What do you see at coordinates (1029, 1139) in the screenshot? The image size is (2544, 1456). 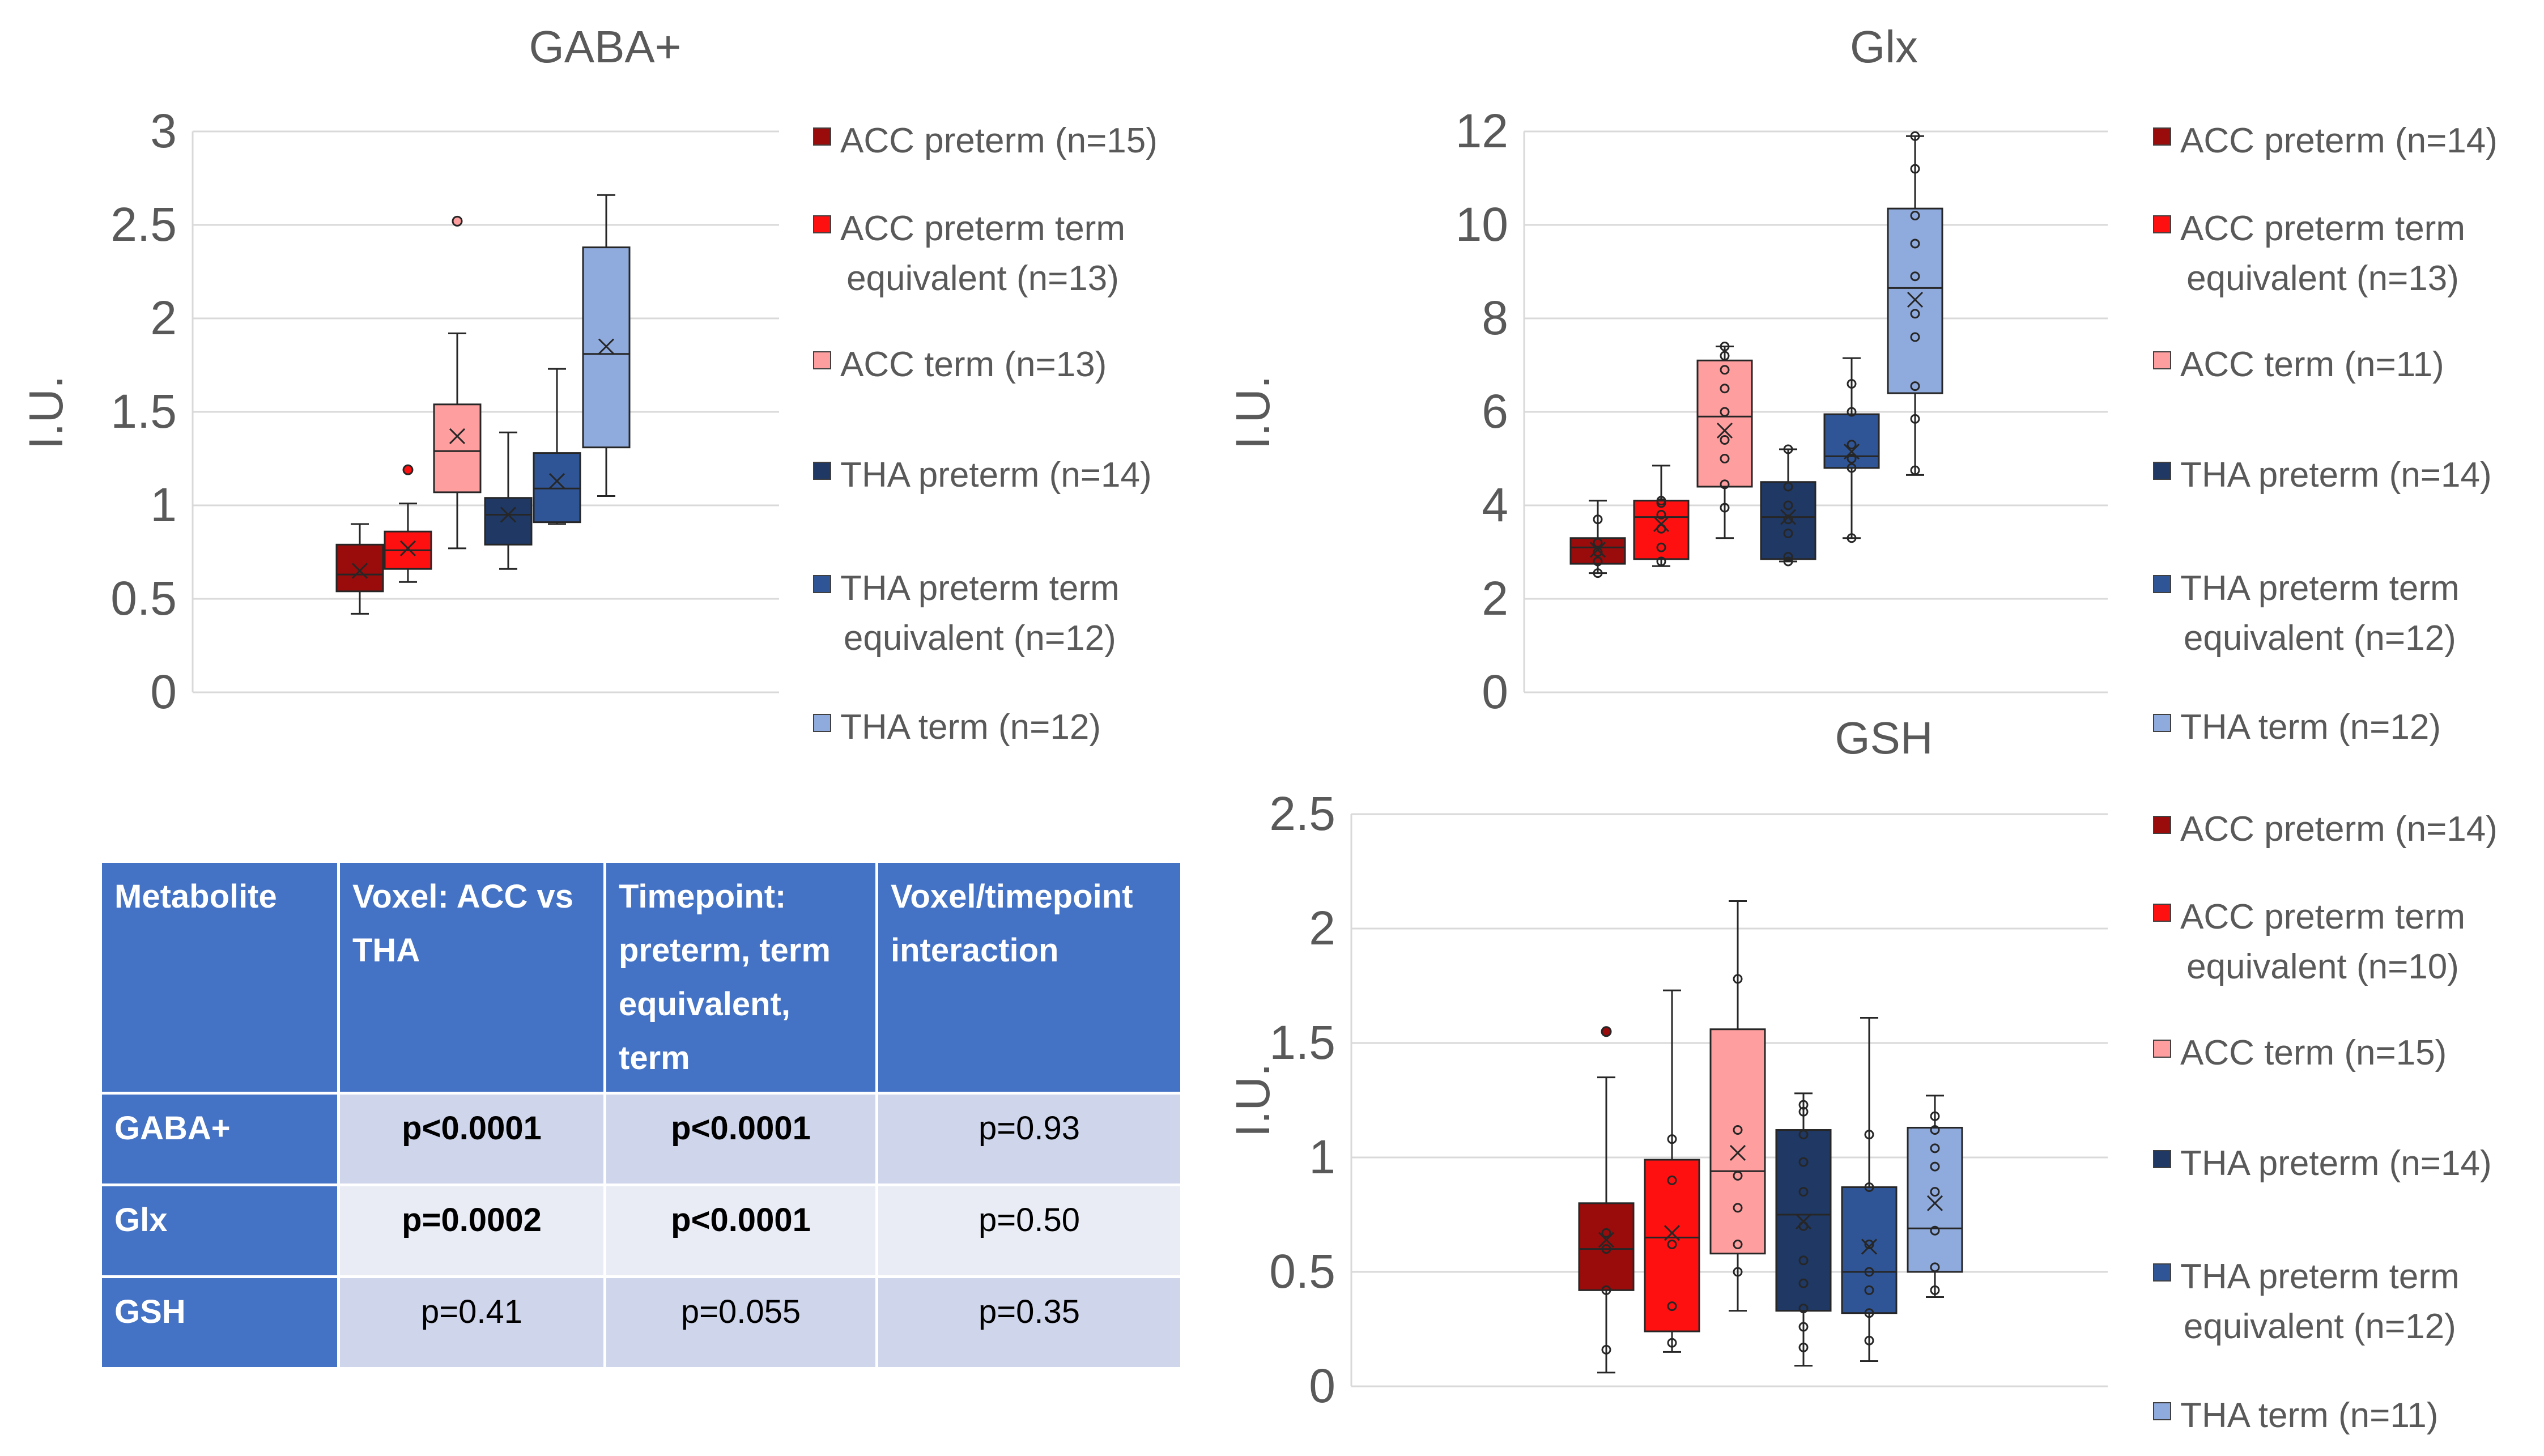 I see `table-cell: p=0.93` at bounding box center [1029, 1139].